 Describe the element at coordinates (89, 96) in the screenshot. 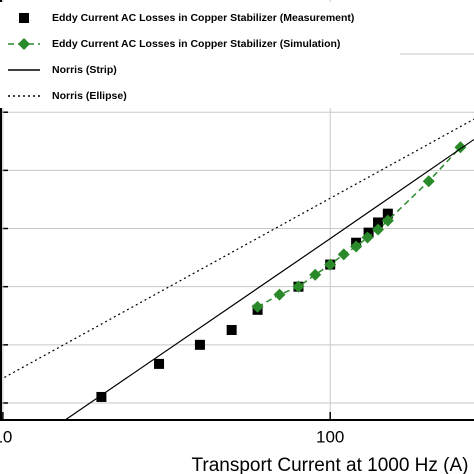

I see `legend-label: Norris (Ellipse)` at that location.